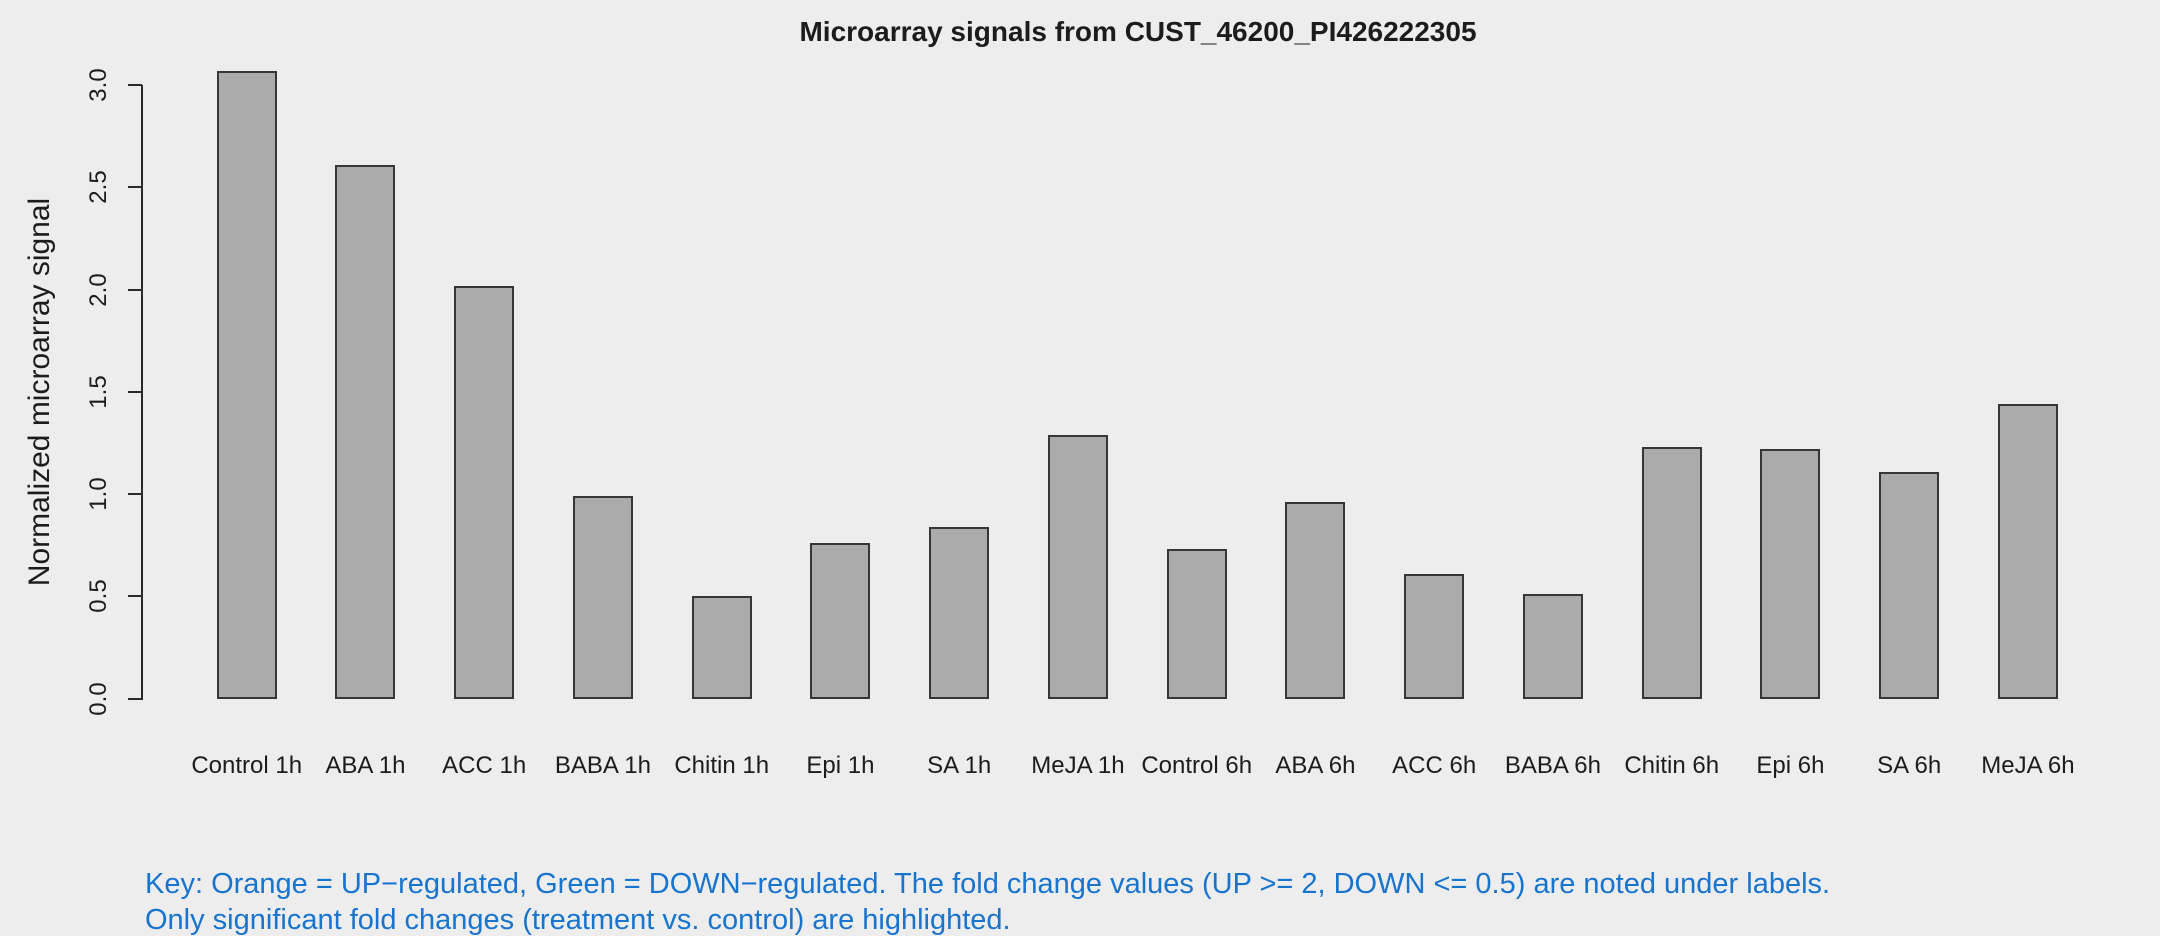 The height and width of the screenshot is (936, 2160). Describe the element at coordinates (1909, 585) in the screenshot. I see `bar-sa-6h` at that location.